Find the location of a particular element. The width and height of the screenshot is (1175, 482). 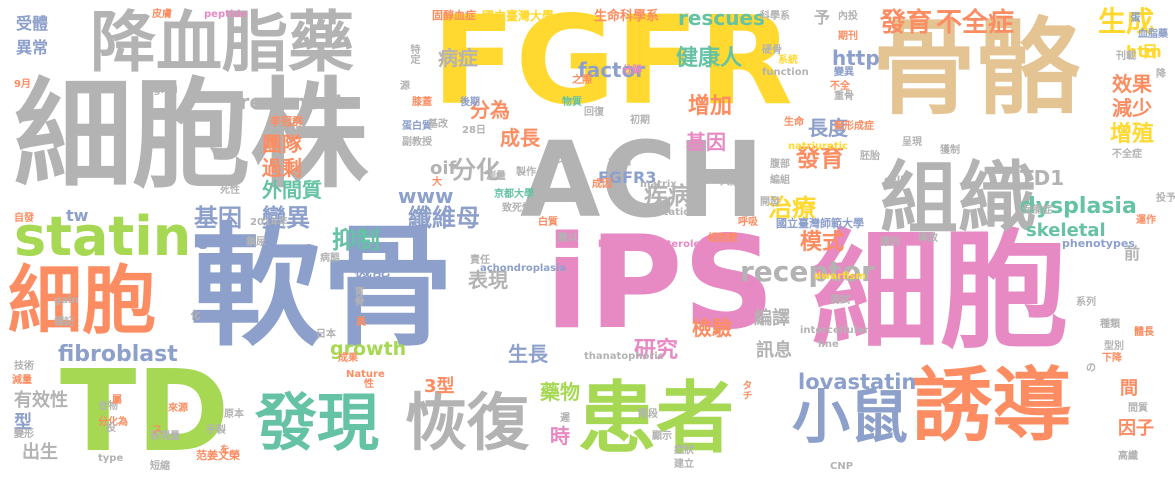

cloud-word: 疾病 is located at coordinates (668, 196).